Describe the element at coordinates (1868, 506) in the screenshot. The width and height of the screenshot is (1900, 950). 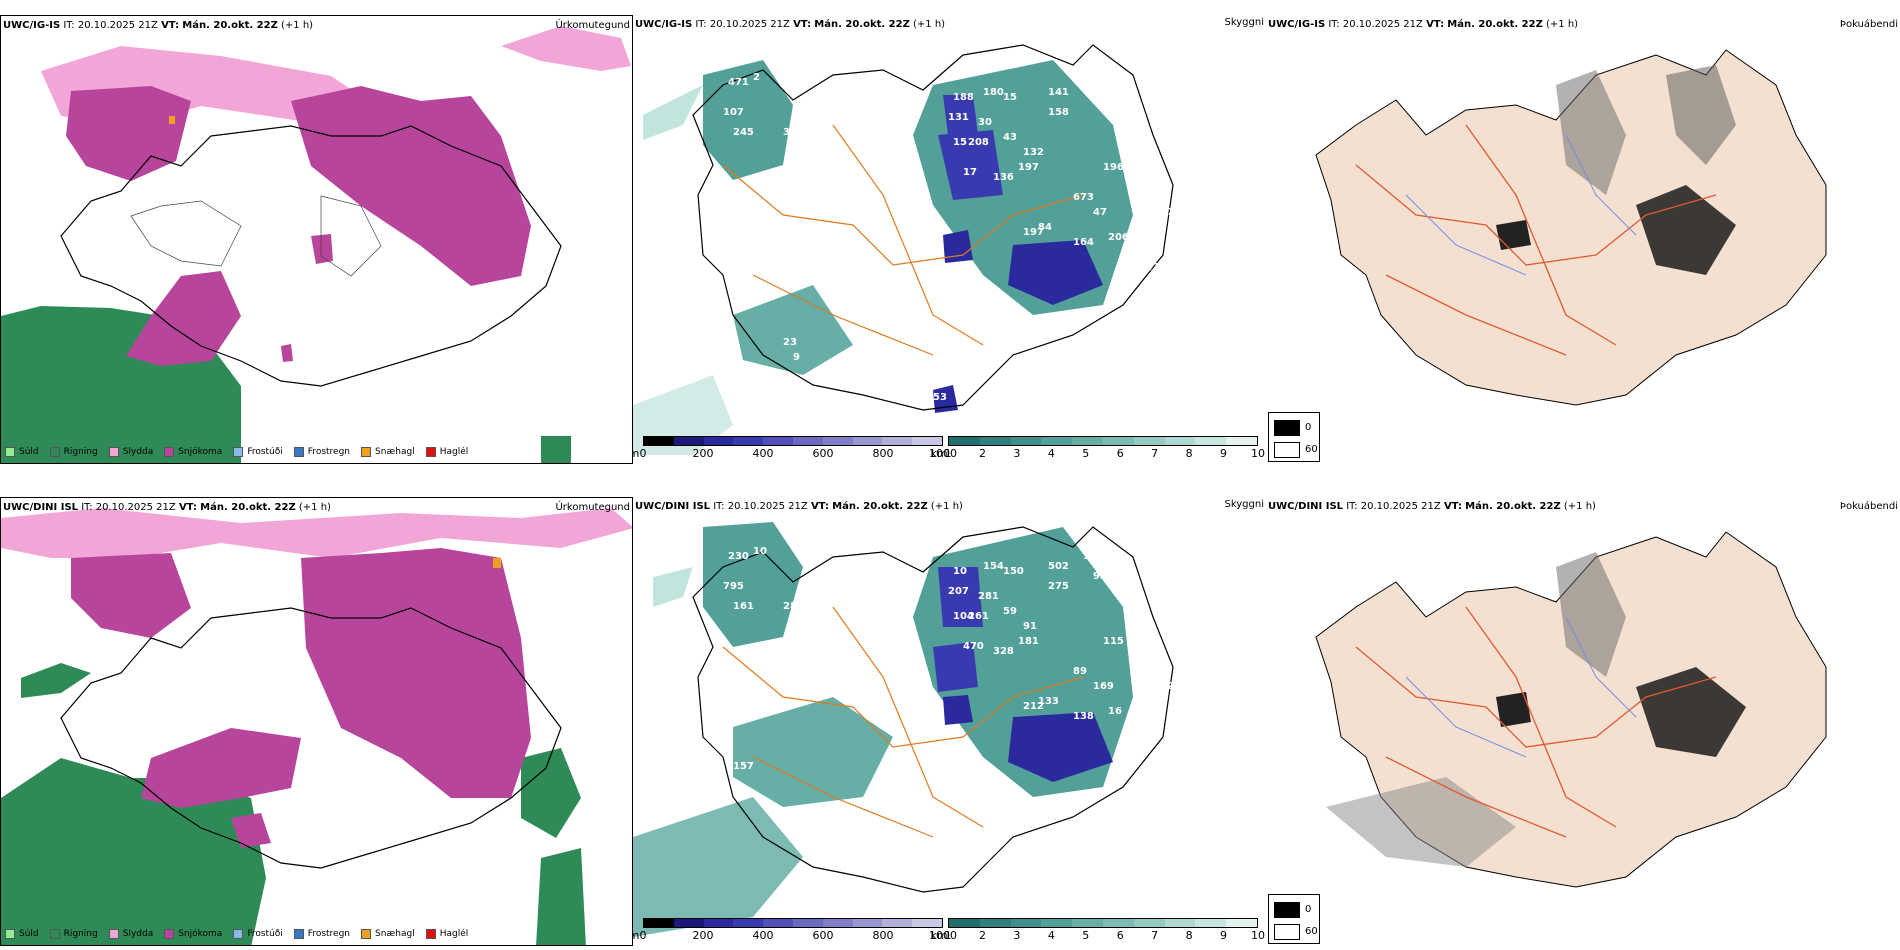
I see `panel-type-label: Þokuábendi` at that location.